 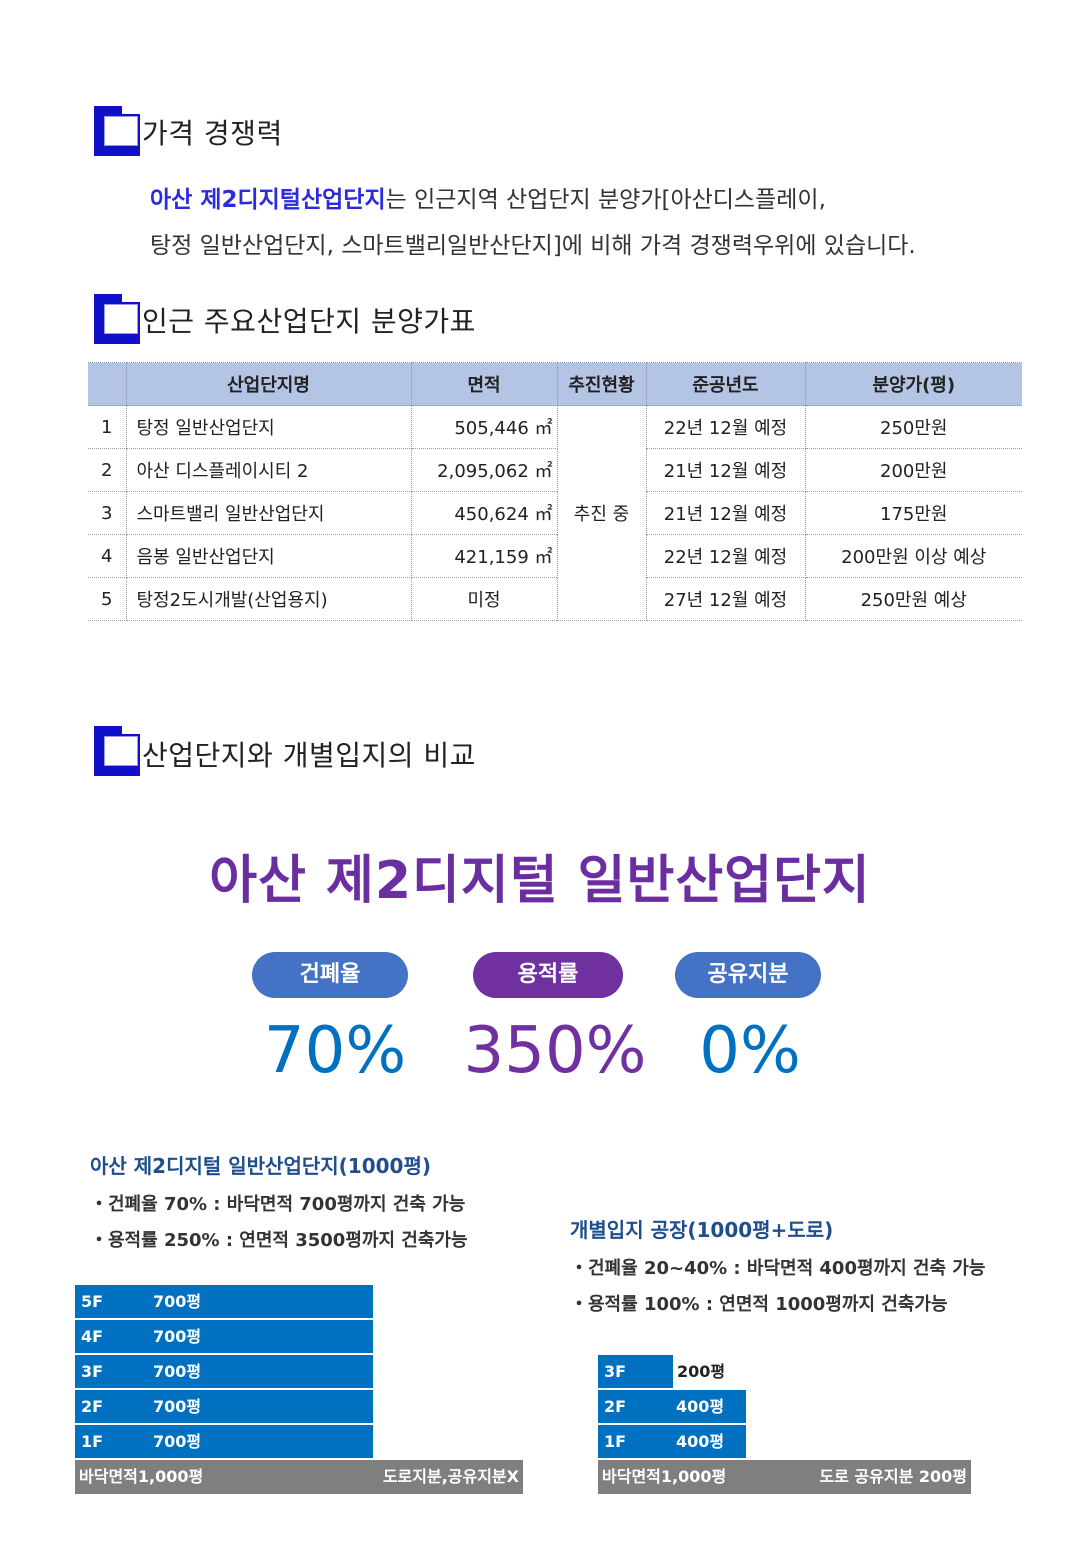 I want to click on header-area: 면적, so click(x=484, y=384).